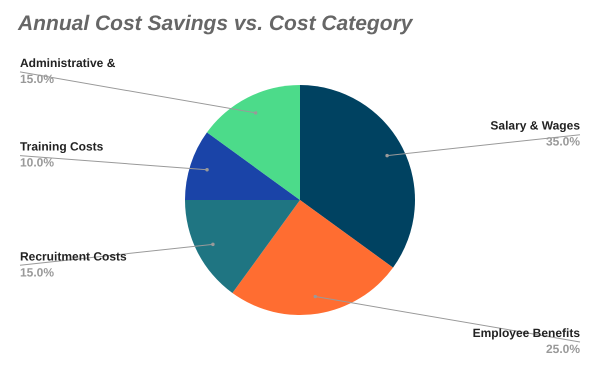  Describe the element at coordinates (563, 349) in the screenshot. I see `data-label: 25.0%` at that location.